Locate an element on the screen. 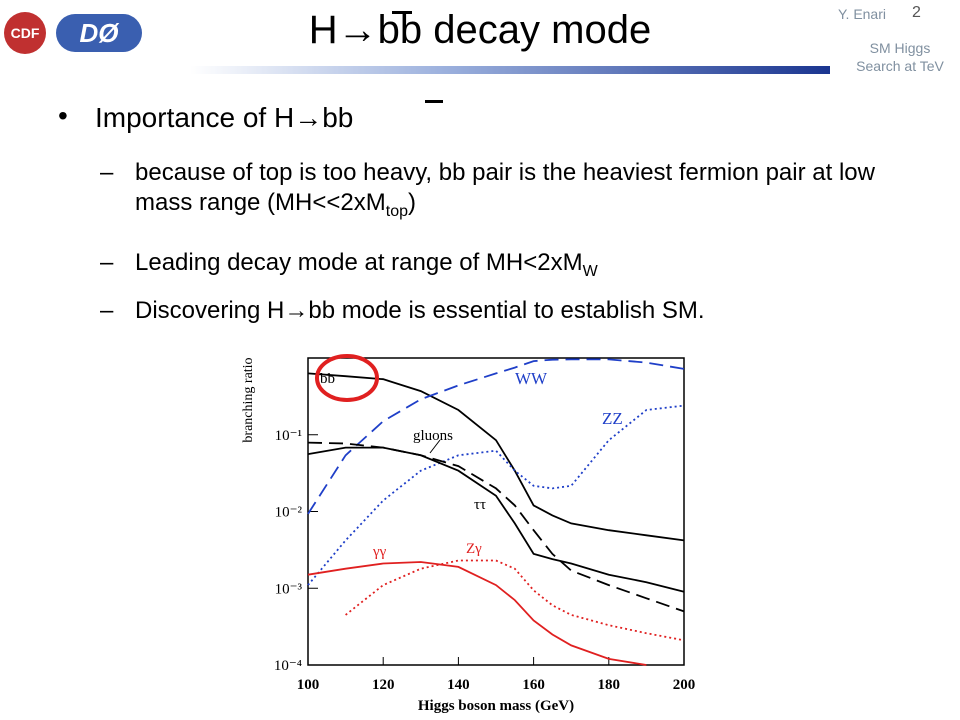 Image resolution: width=960 pixels, height=720 pixels. subscript: W is located at coordinates (590, 271).